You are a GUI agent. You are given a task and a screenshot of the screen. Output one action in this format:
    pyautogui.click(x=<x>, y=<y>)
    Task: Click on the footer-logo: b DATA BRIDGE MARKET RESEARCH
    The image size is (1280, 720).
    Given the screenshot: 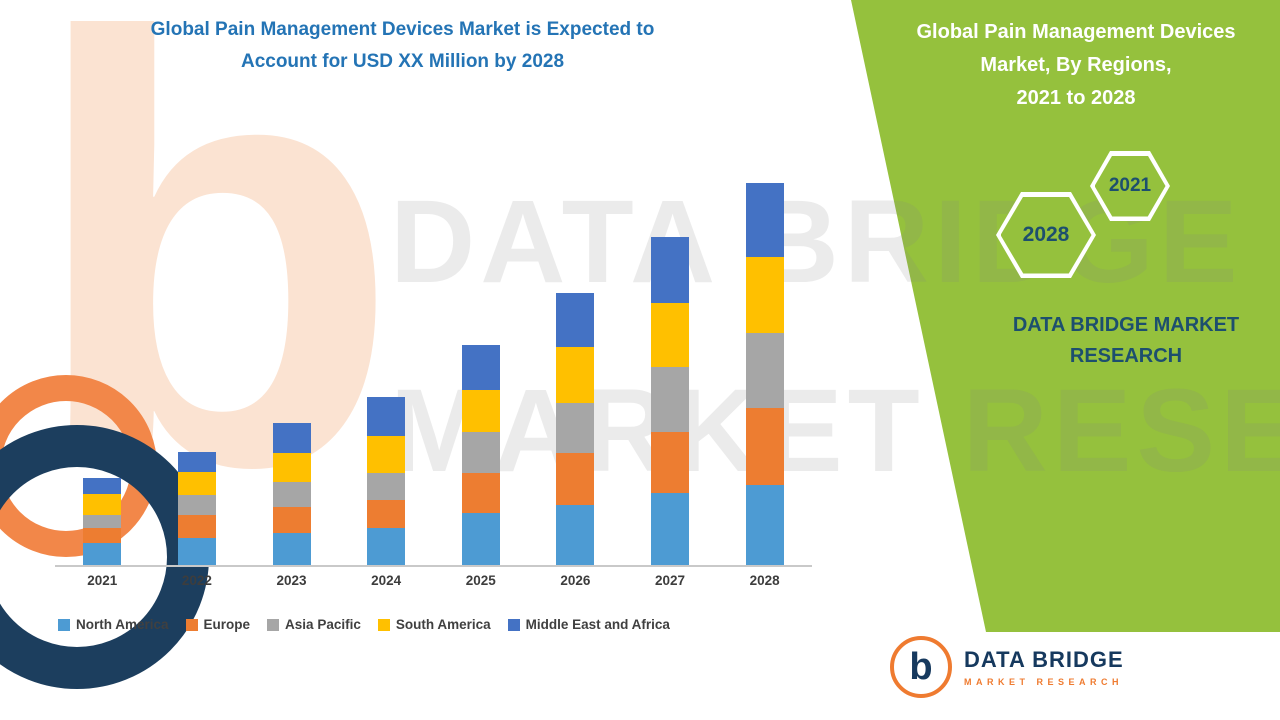 What is the action you would take?
    pyautogui.click(x=1007, y=667)
    